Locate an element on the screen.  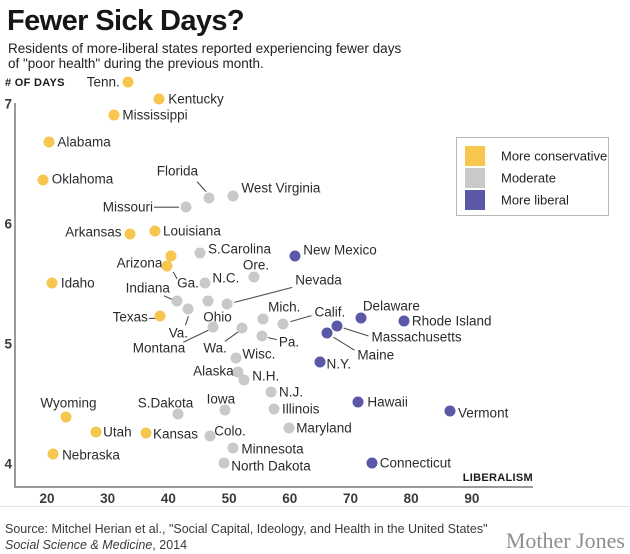
state-label-ohio: Ohio is located at coordinates (217, 317).